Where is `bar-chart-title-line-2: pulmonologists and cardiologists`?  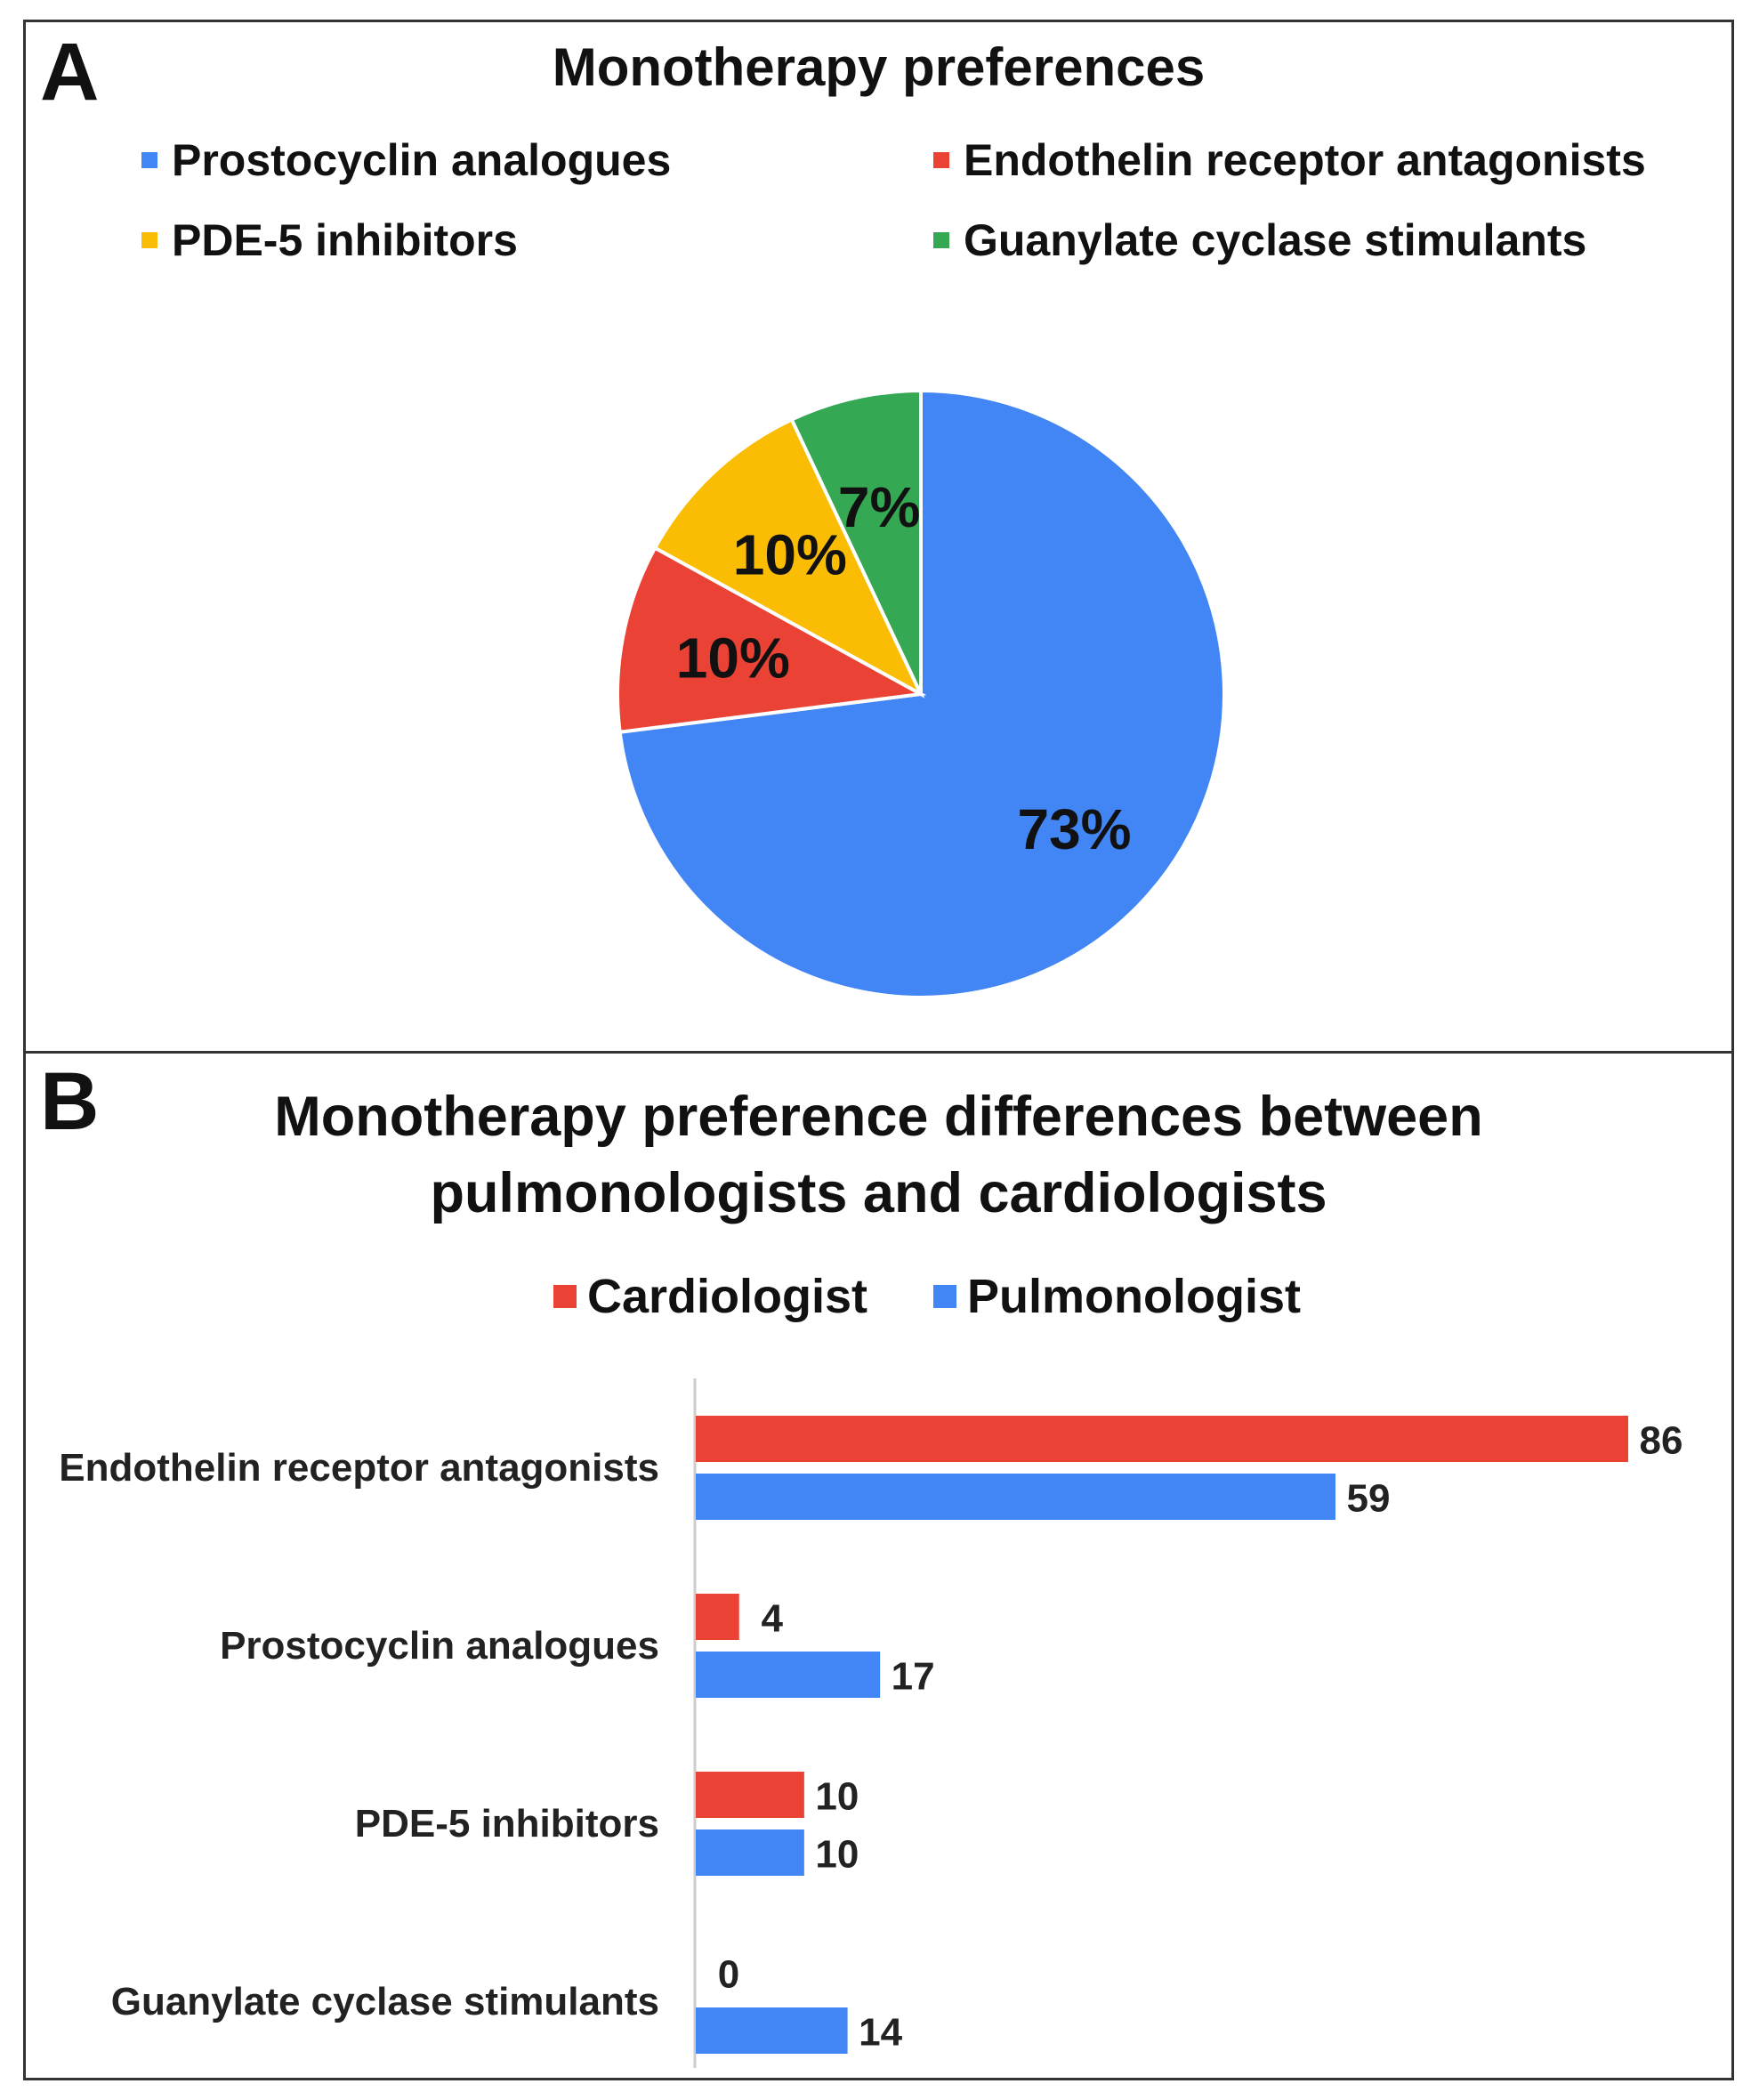
bar-chart-title-line-2: pulmonologists and cardiologists is located at coordinates (878, 1193).